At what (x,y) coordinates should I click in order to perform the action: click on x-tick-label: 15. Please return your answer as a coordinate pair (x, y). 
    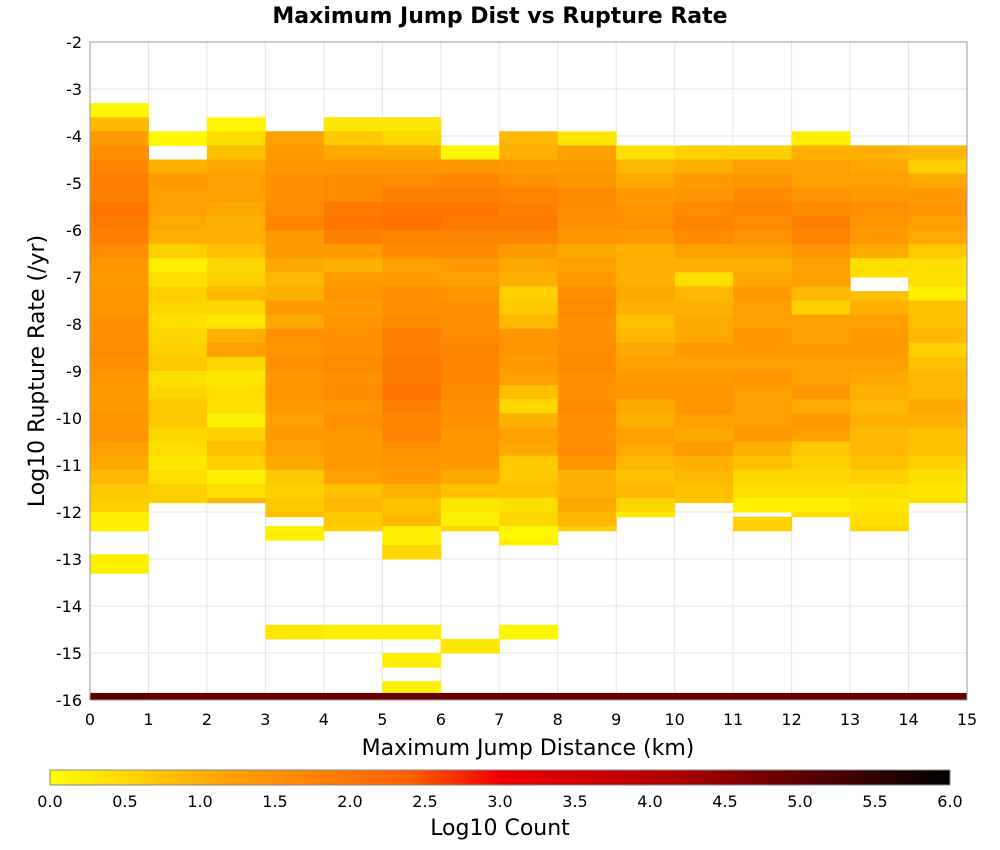
    Looking at the image, I should click on (967, 719).